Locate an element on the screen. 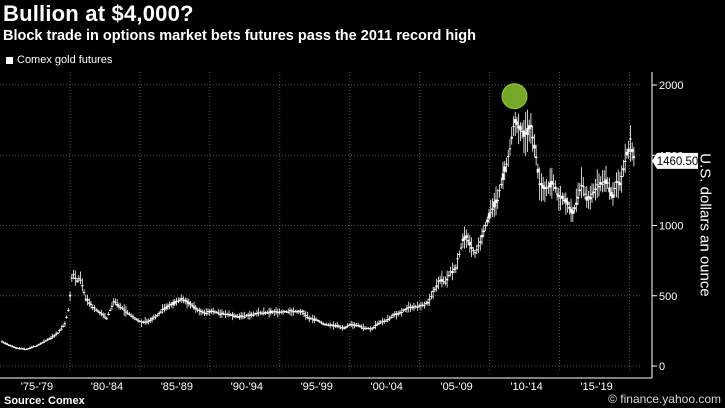  y-tick-label-1000: 1000 is located at coordinates (671, 227).